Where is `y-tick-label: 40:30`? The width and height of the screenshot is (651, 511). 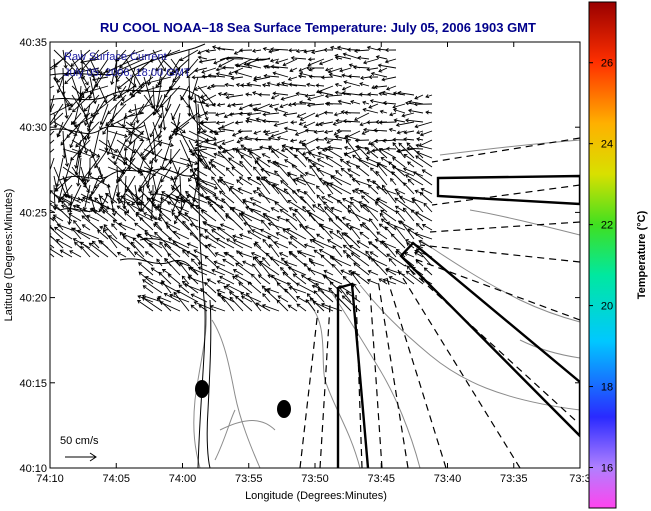 y-tick-label: 40:30 is located at coordinates (33, 128).